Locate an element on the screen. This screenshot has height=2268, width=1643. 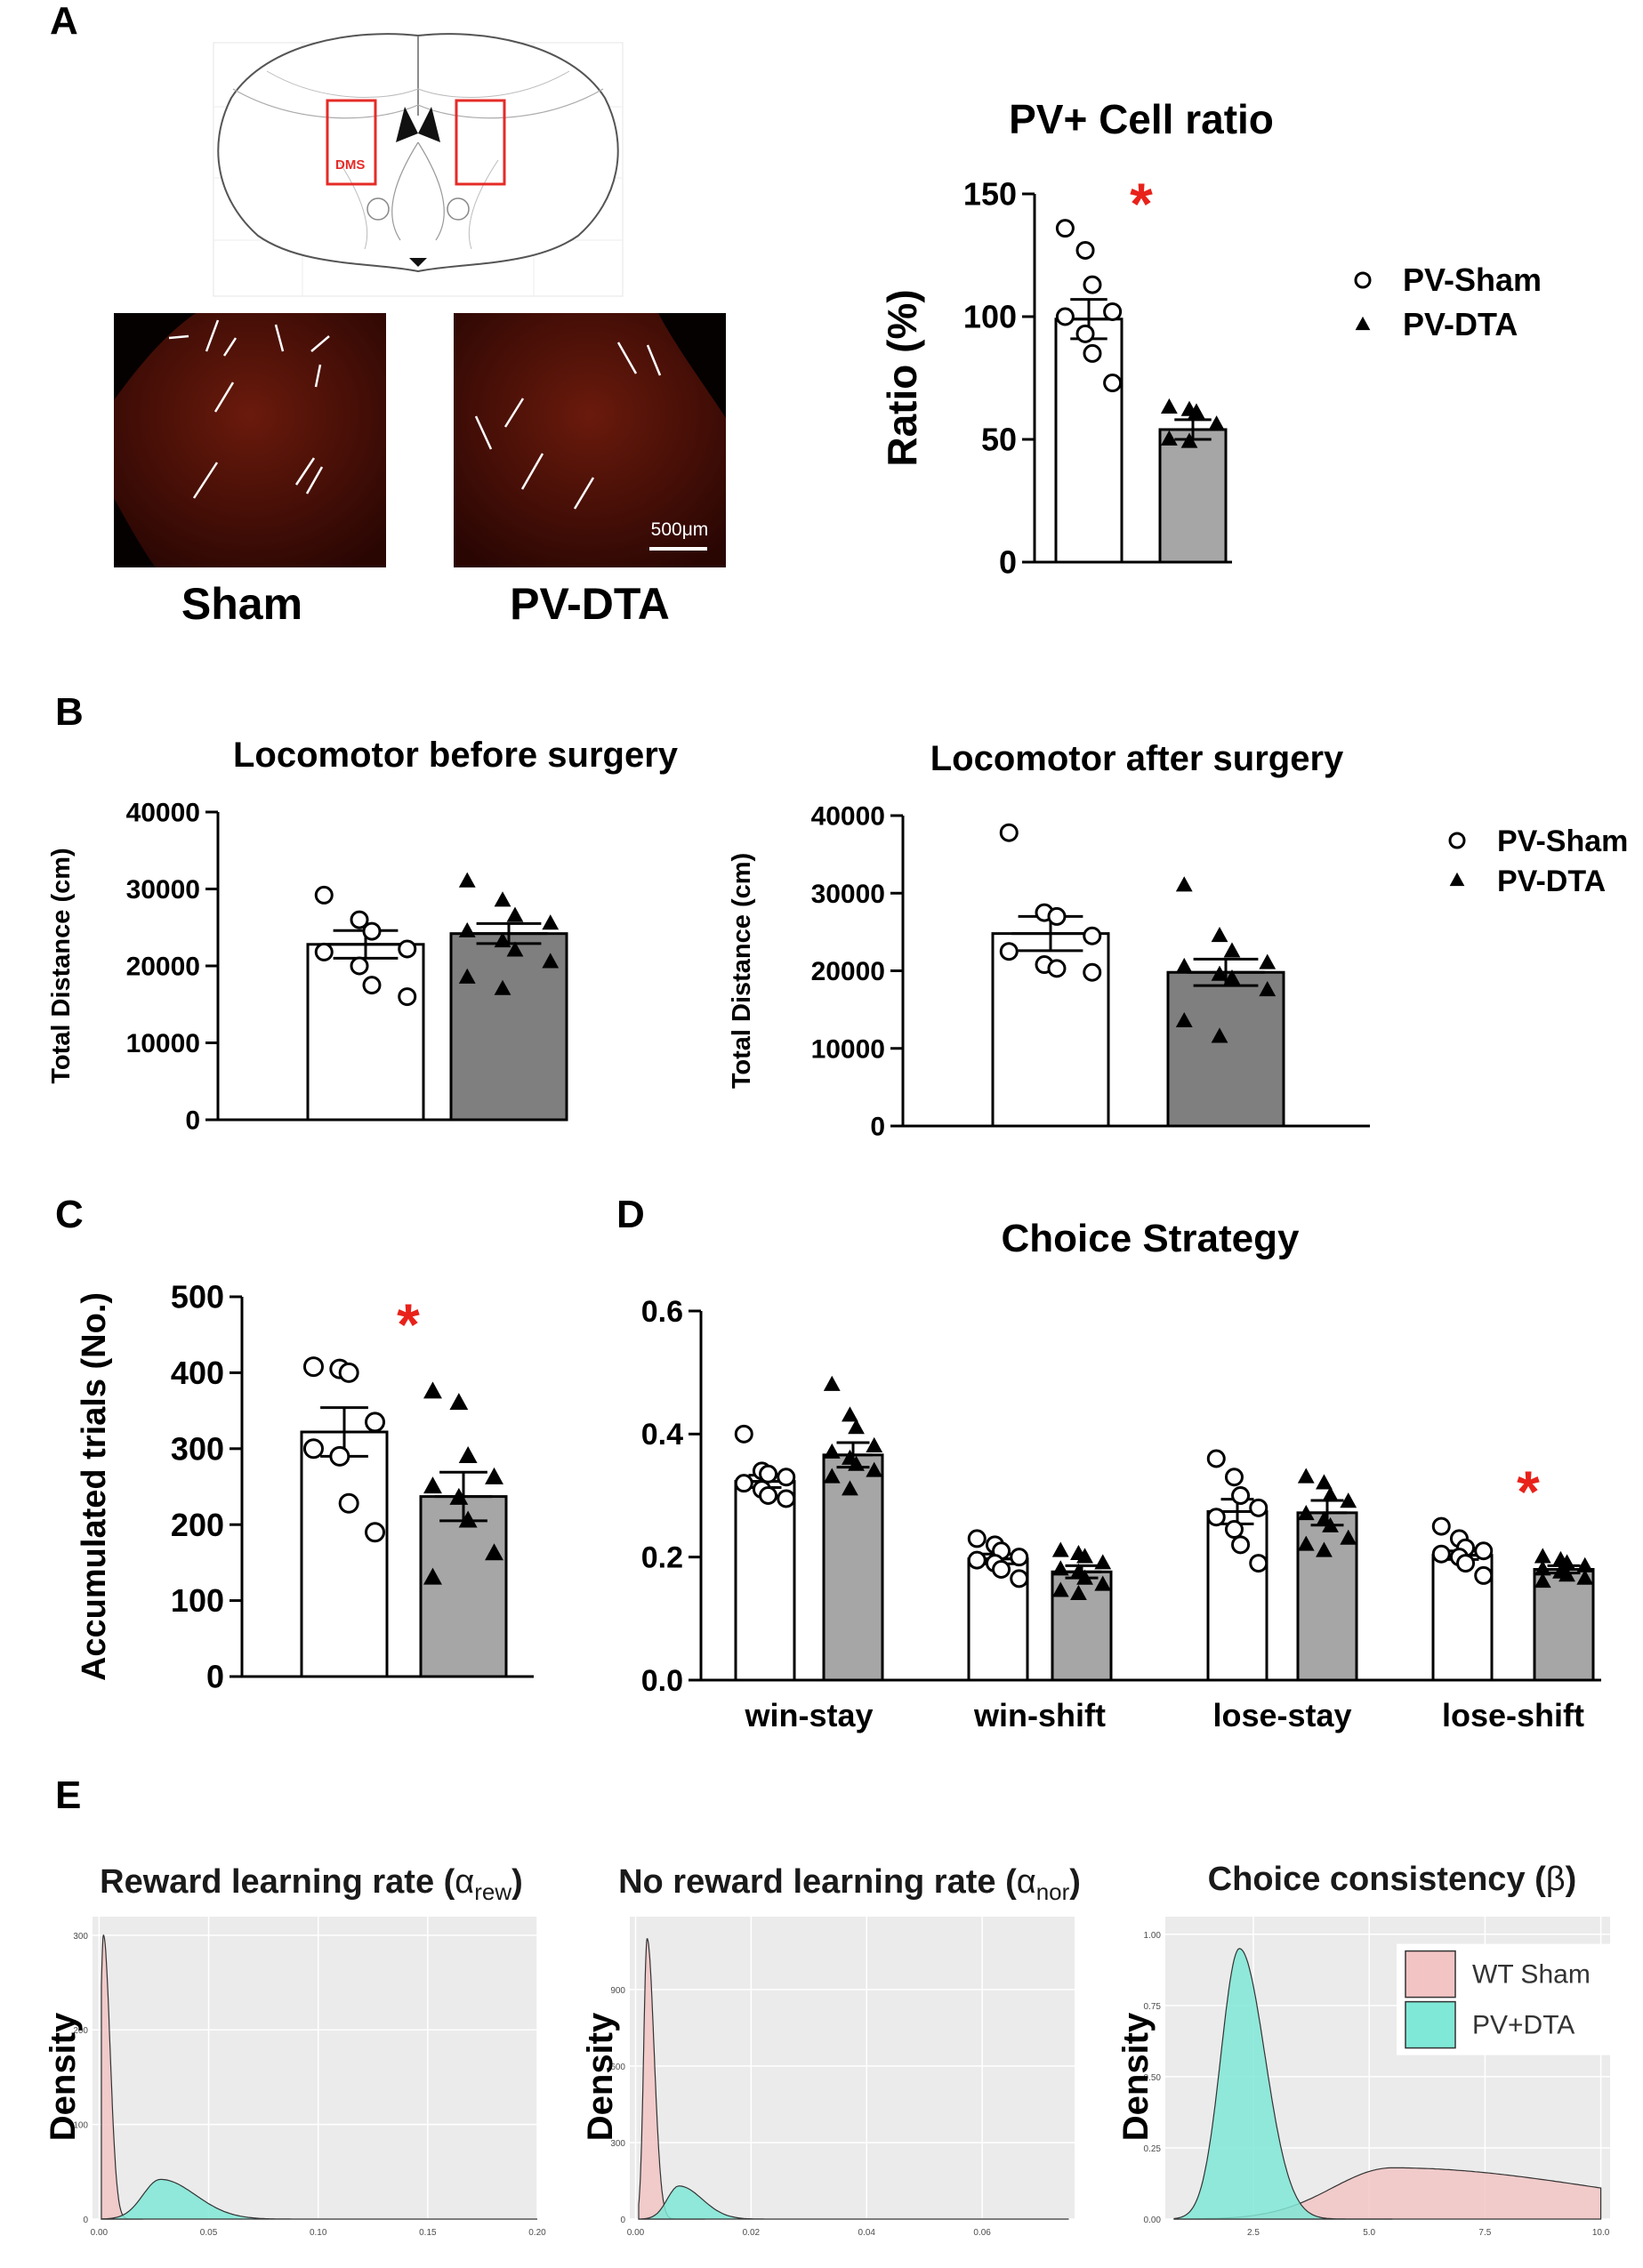
x-tick-label: 0.00 is located at coordinates (100, 2233).